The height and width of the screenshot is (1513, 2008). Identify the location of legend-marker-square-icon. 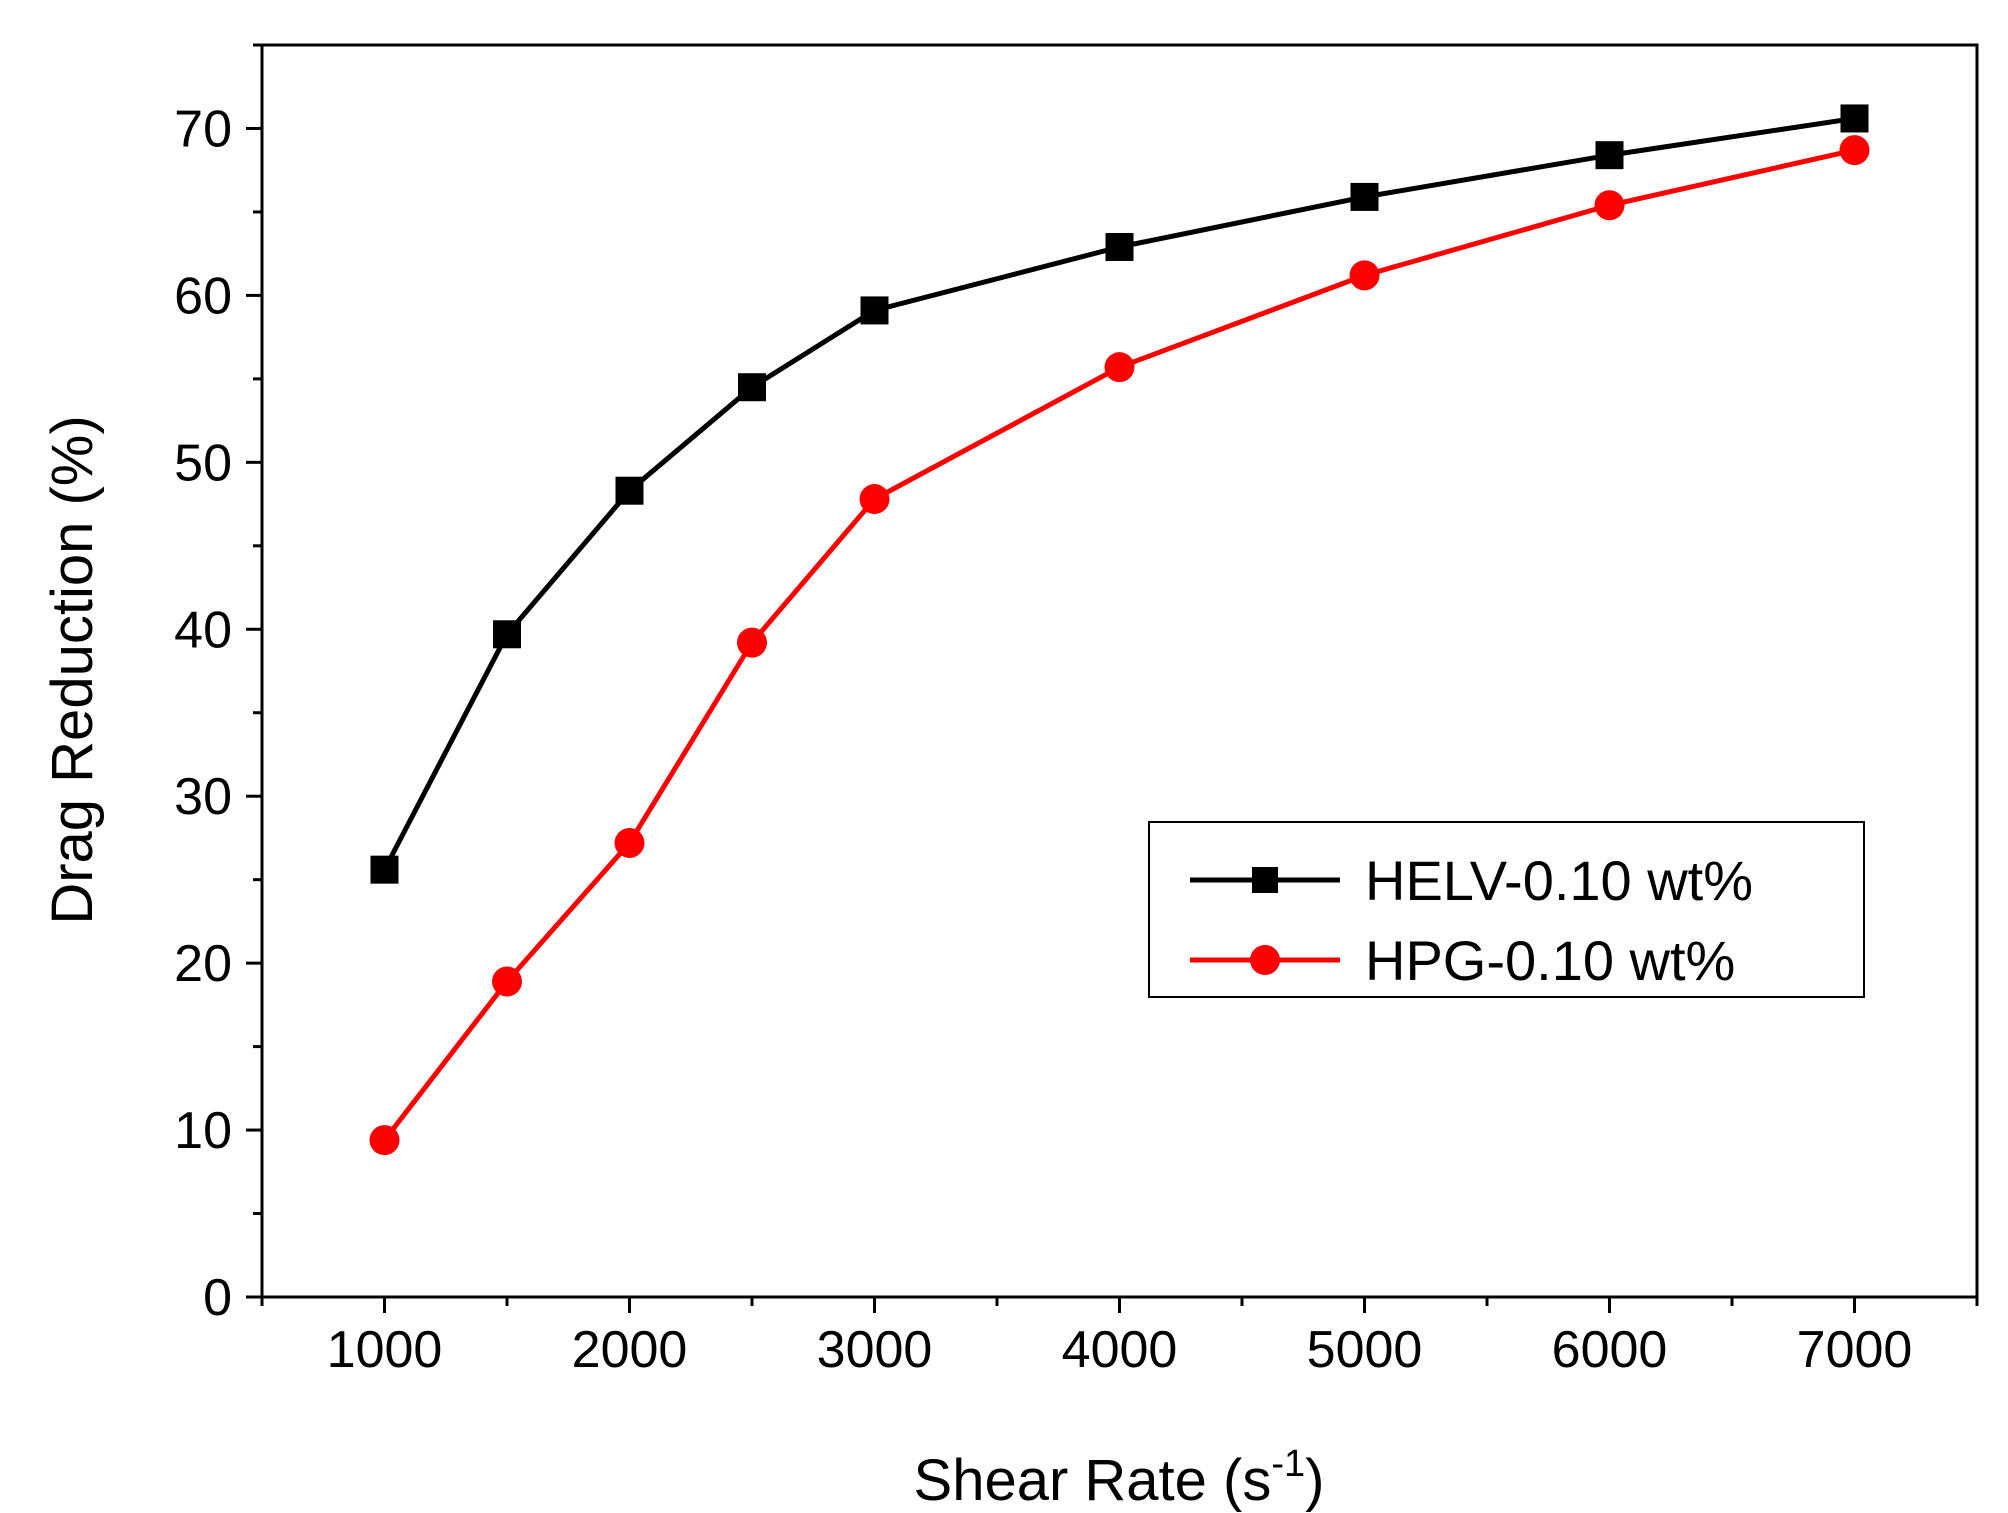
(1265, 880).